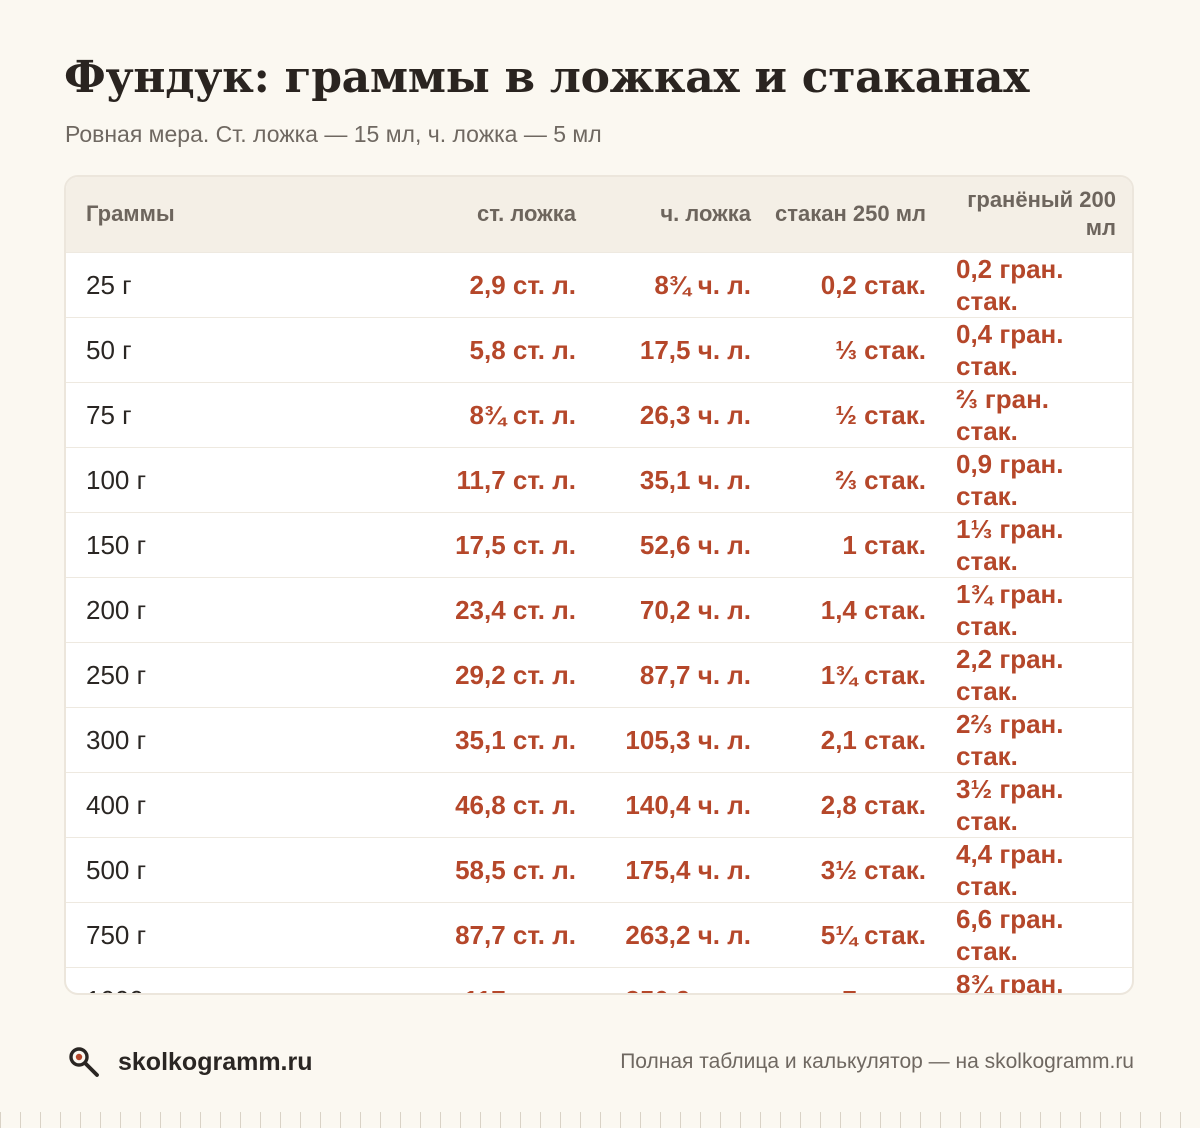  I want to click on cell-grams: 500 г, so click(116, 869).